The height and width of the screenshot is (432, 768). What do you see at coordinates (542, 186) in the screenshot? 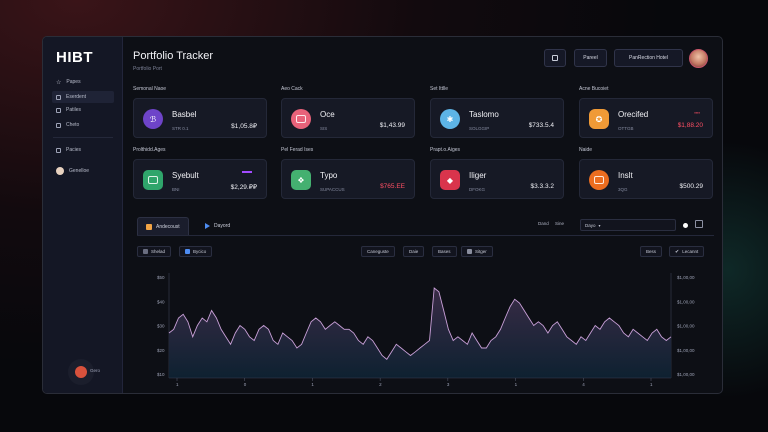
I see `asset-value: $3.3.3.2` at bounding box center [542, 186].